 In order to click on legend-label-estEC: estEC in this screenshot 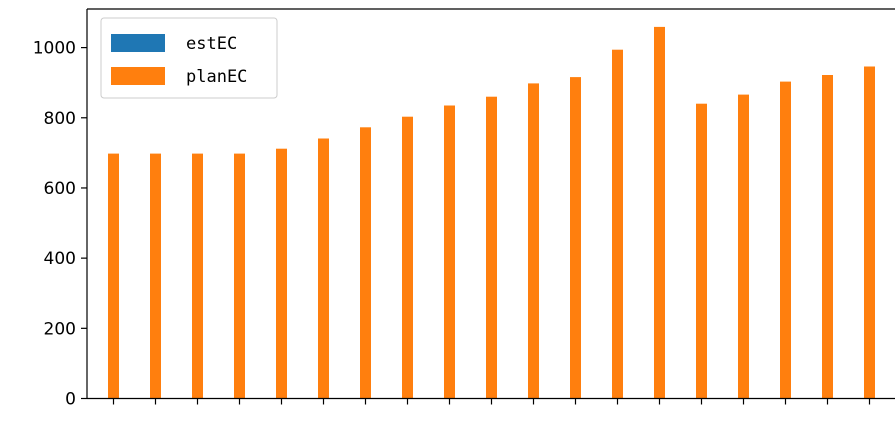, I will do `click(211, 44)`.